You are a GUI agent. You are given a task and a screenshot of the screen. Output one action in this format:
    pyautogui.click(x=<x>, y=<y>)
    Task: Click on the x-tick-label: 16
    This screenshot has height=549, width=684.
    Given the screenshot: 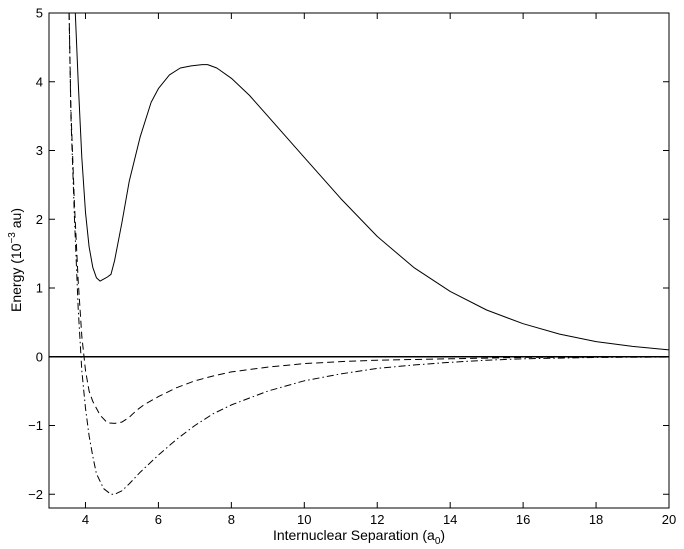 What is the action you would take?
    pyautogui.click(x=523, y=519)
    